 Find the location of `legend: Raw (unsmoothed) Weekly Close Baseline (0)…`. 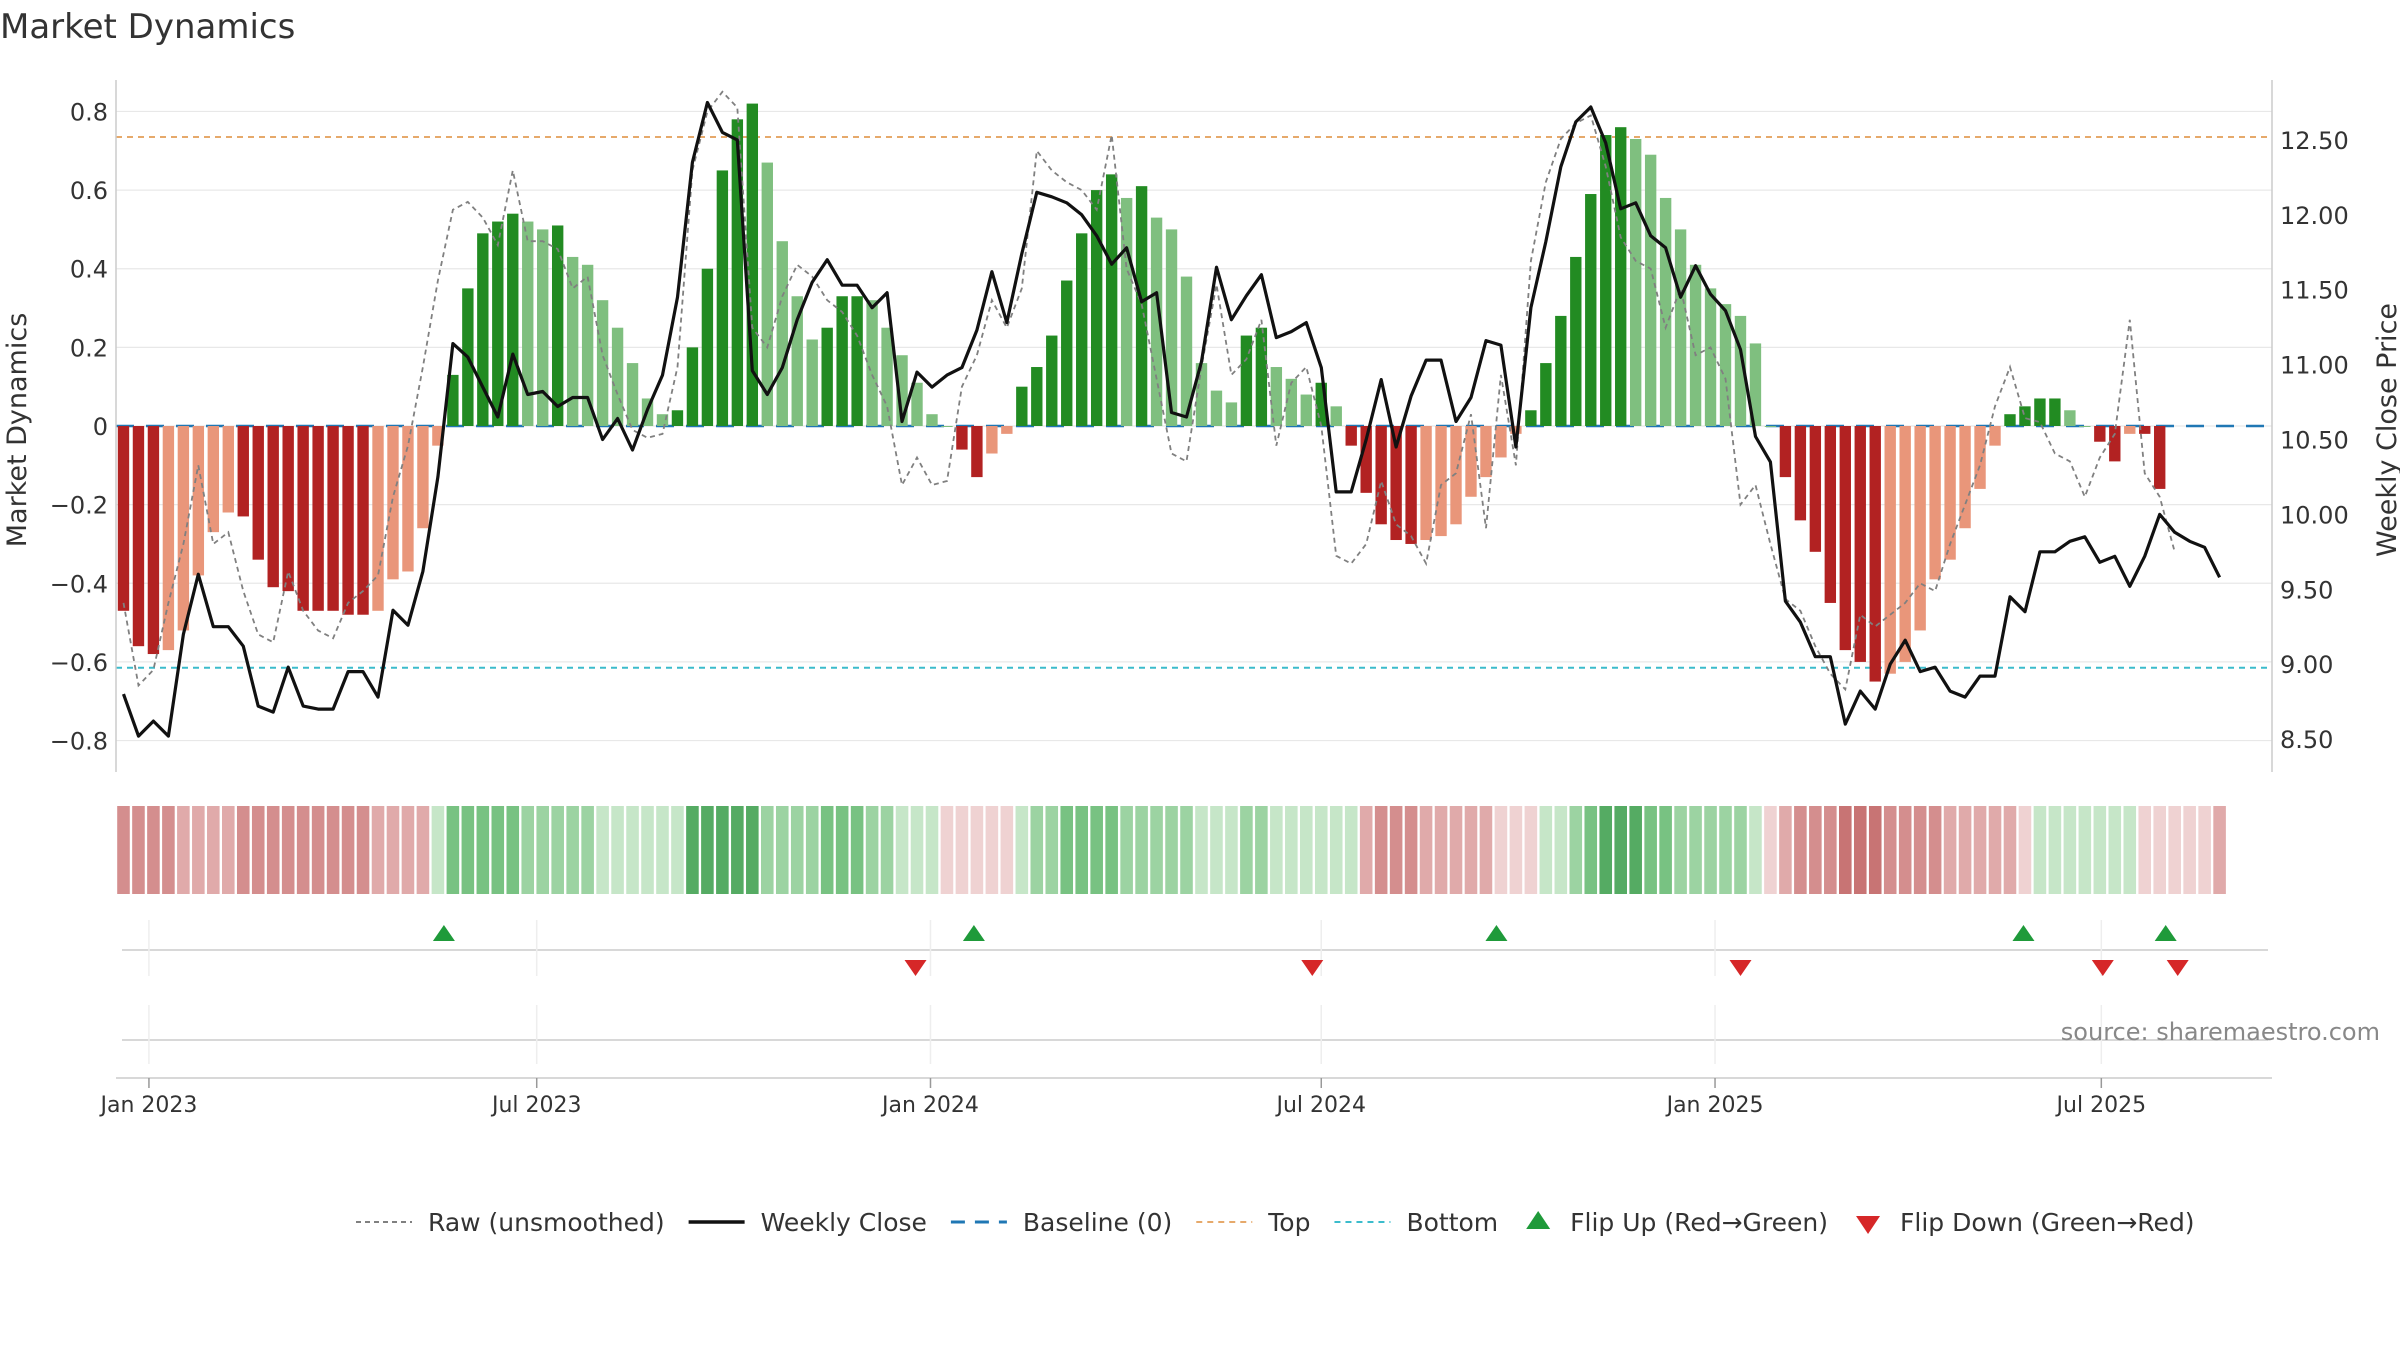

legend: Raw (unsmoothed) Weekly Close Baseline (0)… is located at coordinates (1275, 1222).